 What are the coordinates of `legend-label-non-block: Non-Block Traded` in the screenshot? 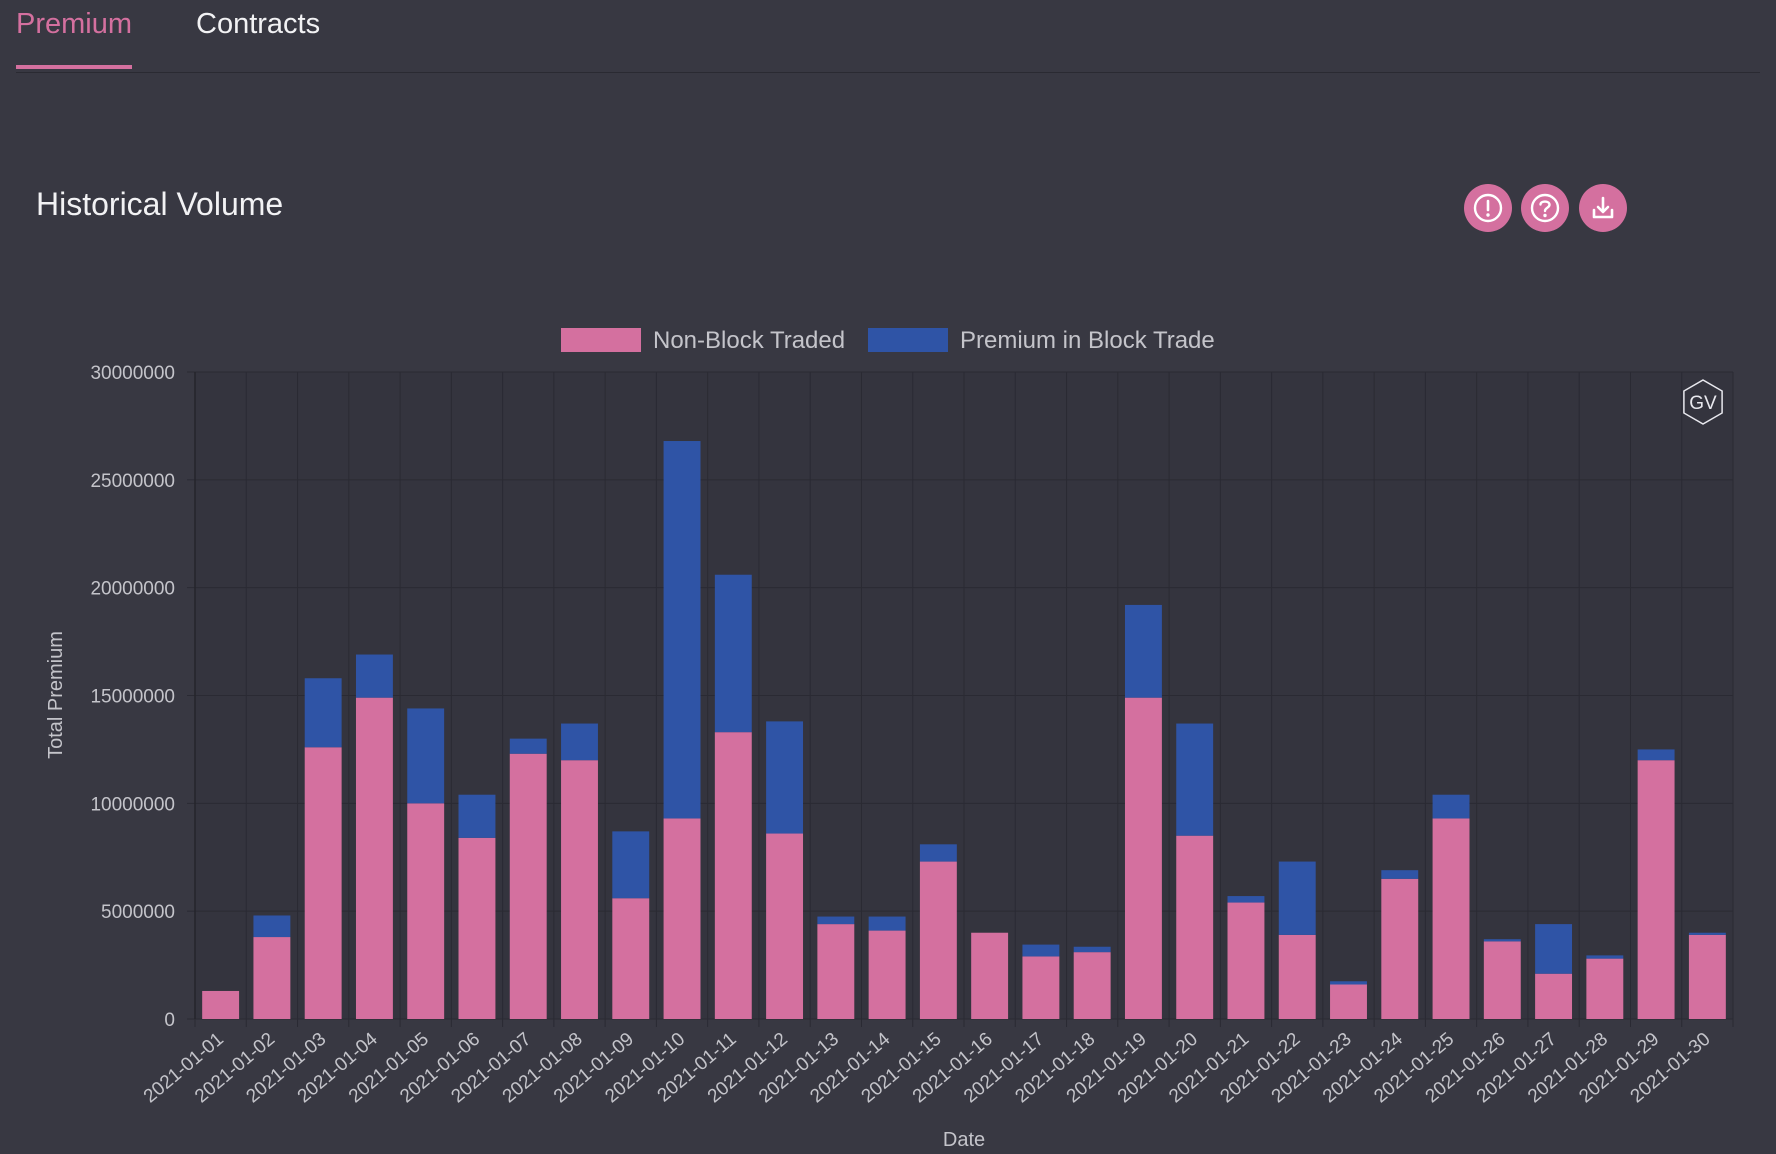 It's located at (749, 340).